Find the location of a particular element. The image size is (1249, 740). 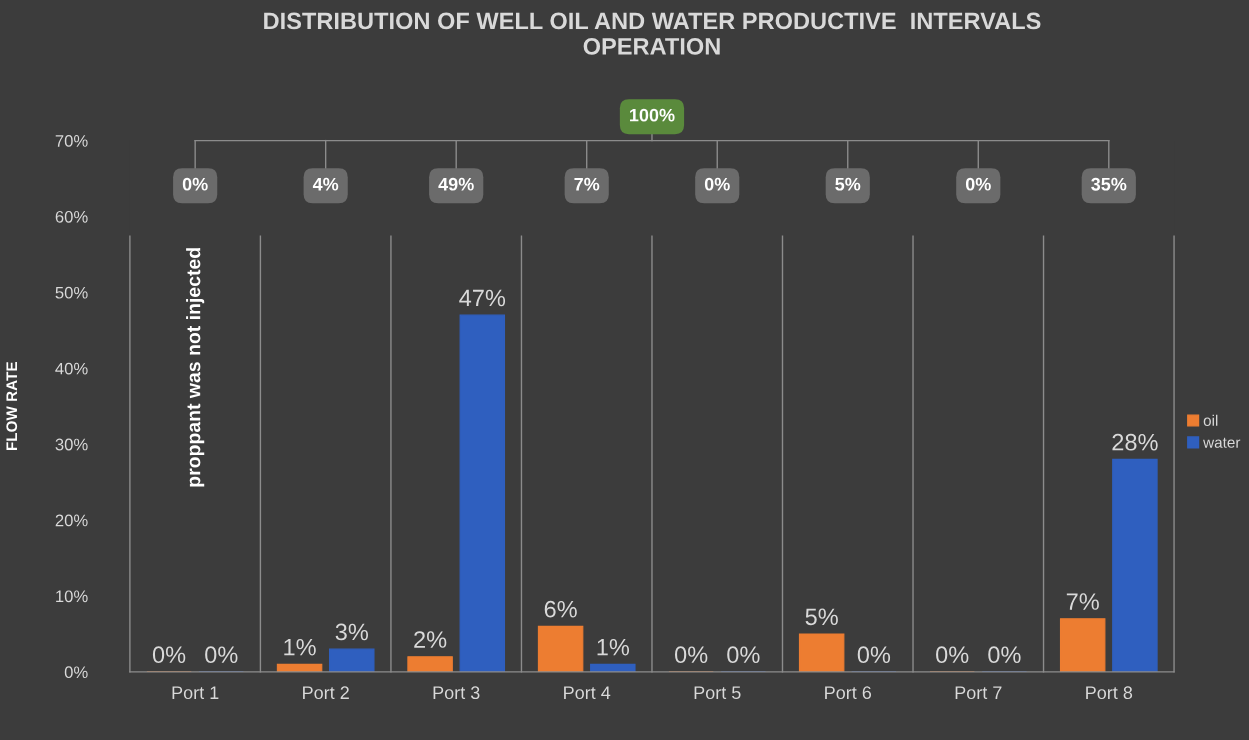

data-label: 47% is located at coordinates (482, 298).